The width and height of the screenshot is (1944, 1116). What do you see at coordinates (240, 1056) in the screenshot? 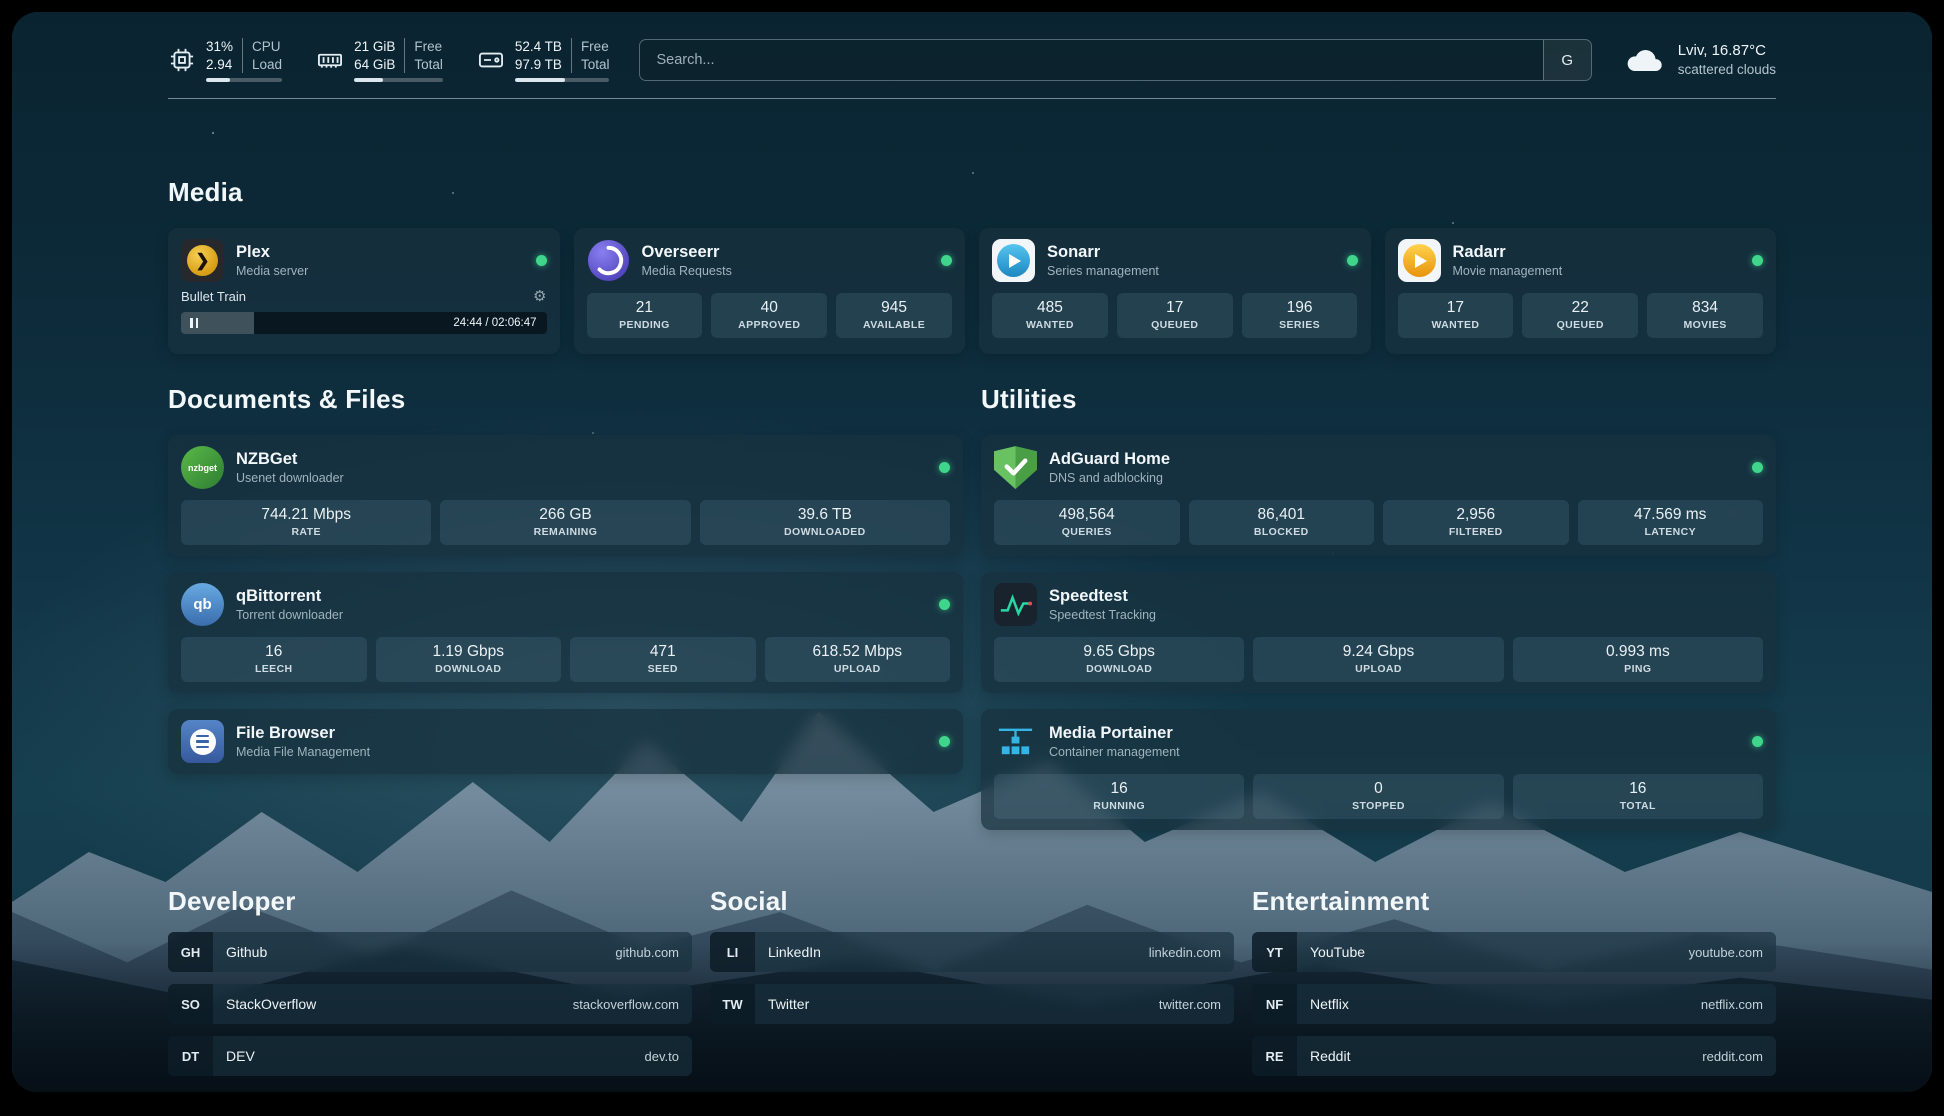
I see `bookmark-name: DEV` at bounding box center [240, 1056].